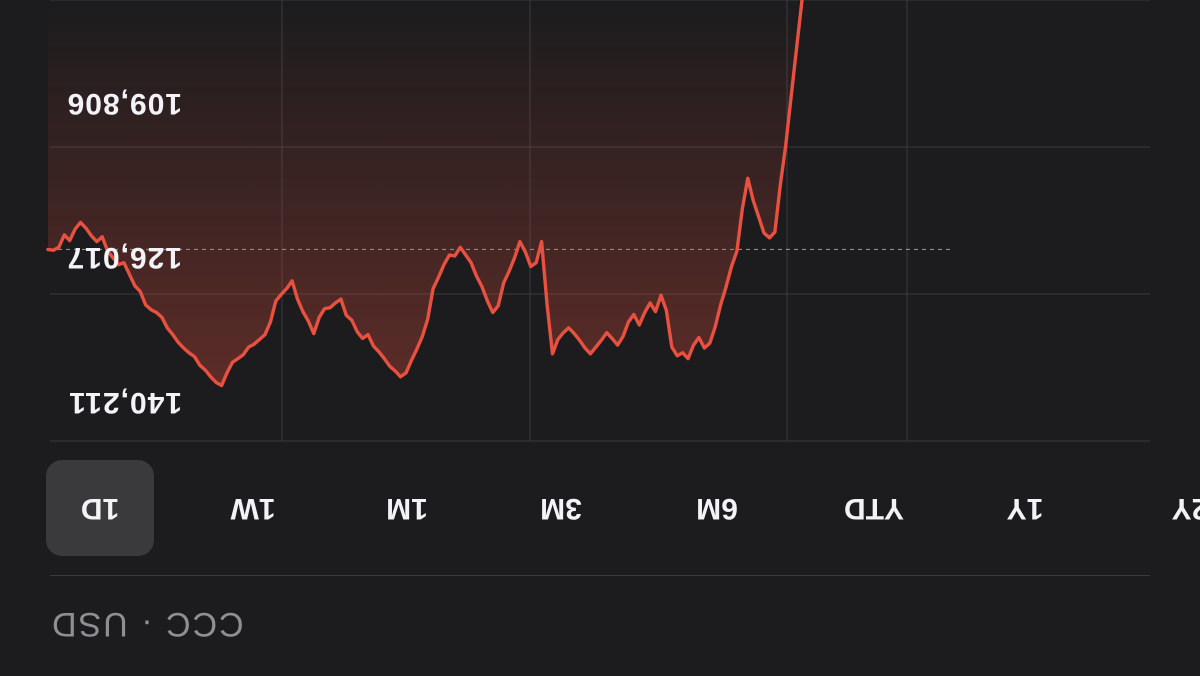 The image size is (1200, 676). I want to click on y-tick-label-low: 140,211, so click(125, 402).